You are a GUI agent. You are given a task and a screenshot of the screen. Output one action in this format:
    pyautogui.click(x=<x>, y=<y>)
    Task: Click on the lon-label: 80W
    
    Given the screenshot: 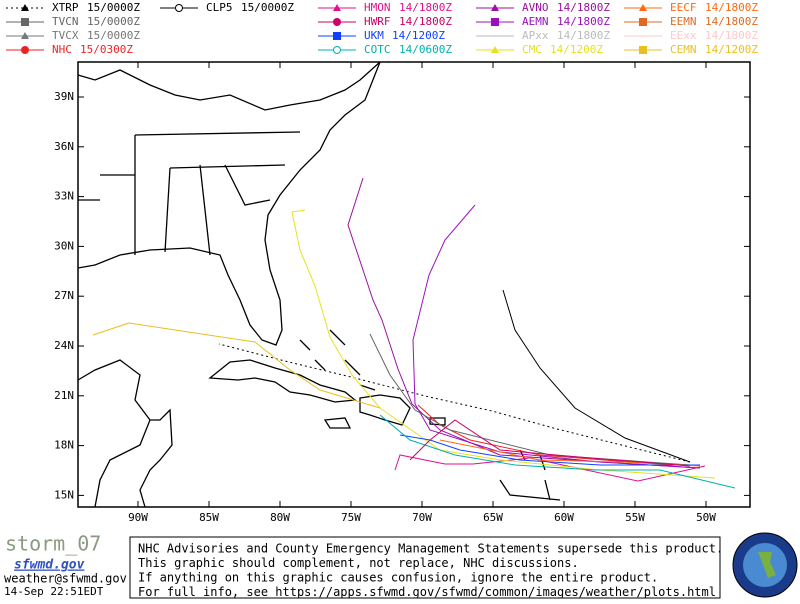 What is the action you would take?
    pyautogui.click(x=280, y=517)
    